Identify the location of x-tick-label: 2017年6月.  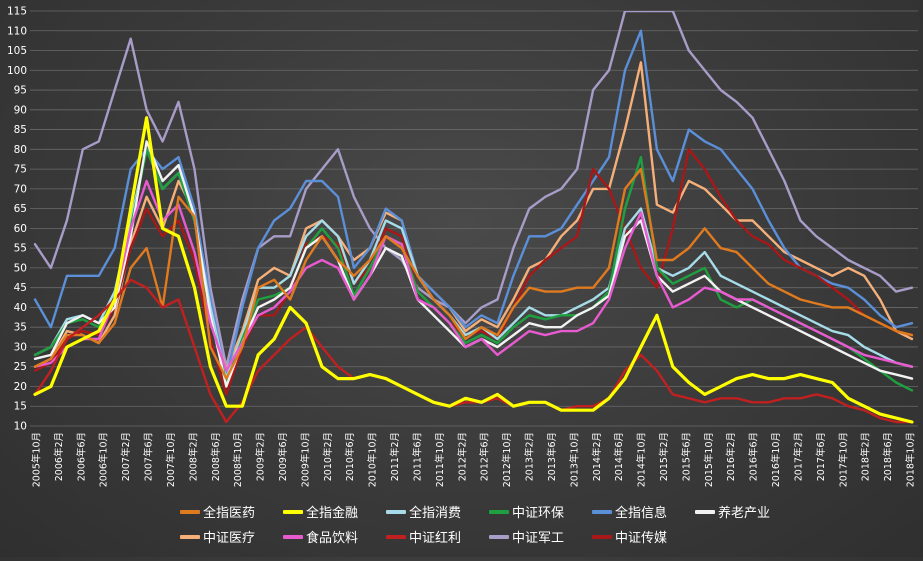
(821, 456).